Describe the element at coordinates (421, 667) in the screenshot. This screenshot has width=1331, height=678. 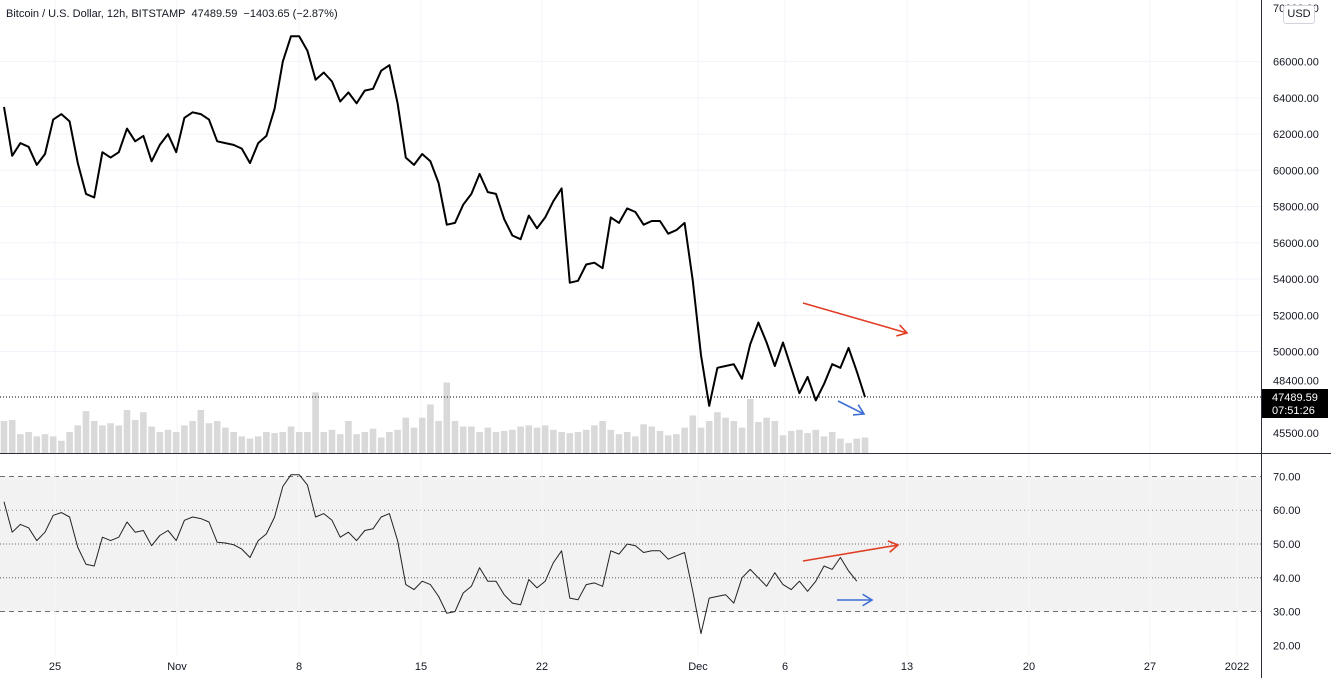
I see `time-tick-label: 15` at that location.